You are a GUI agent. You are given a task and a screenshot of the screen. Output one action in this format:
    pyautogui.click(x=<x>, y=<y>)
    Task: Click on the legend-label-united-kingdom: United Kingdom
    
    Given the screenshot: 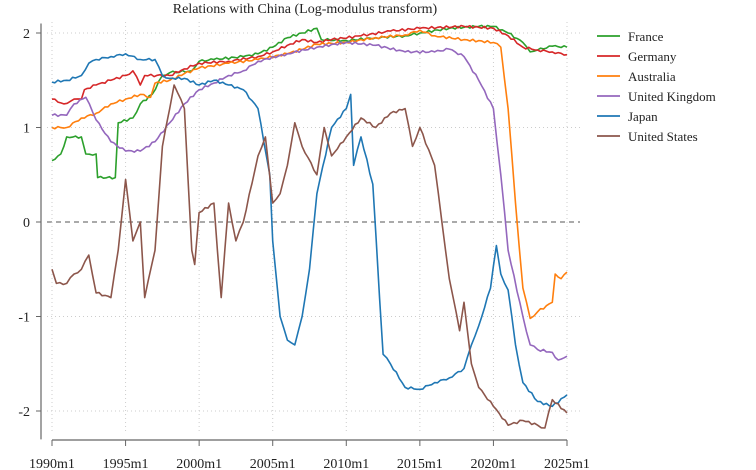 What is the action you would take?
    pyautogui.click(x=672, y=96)
    